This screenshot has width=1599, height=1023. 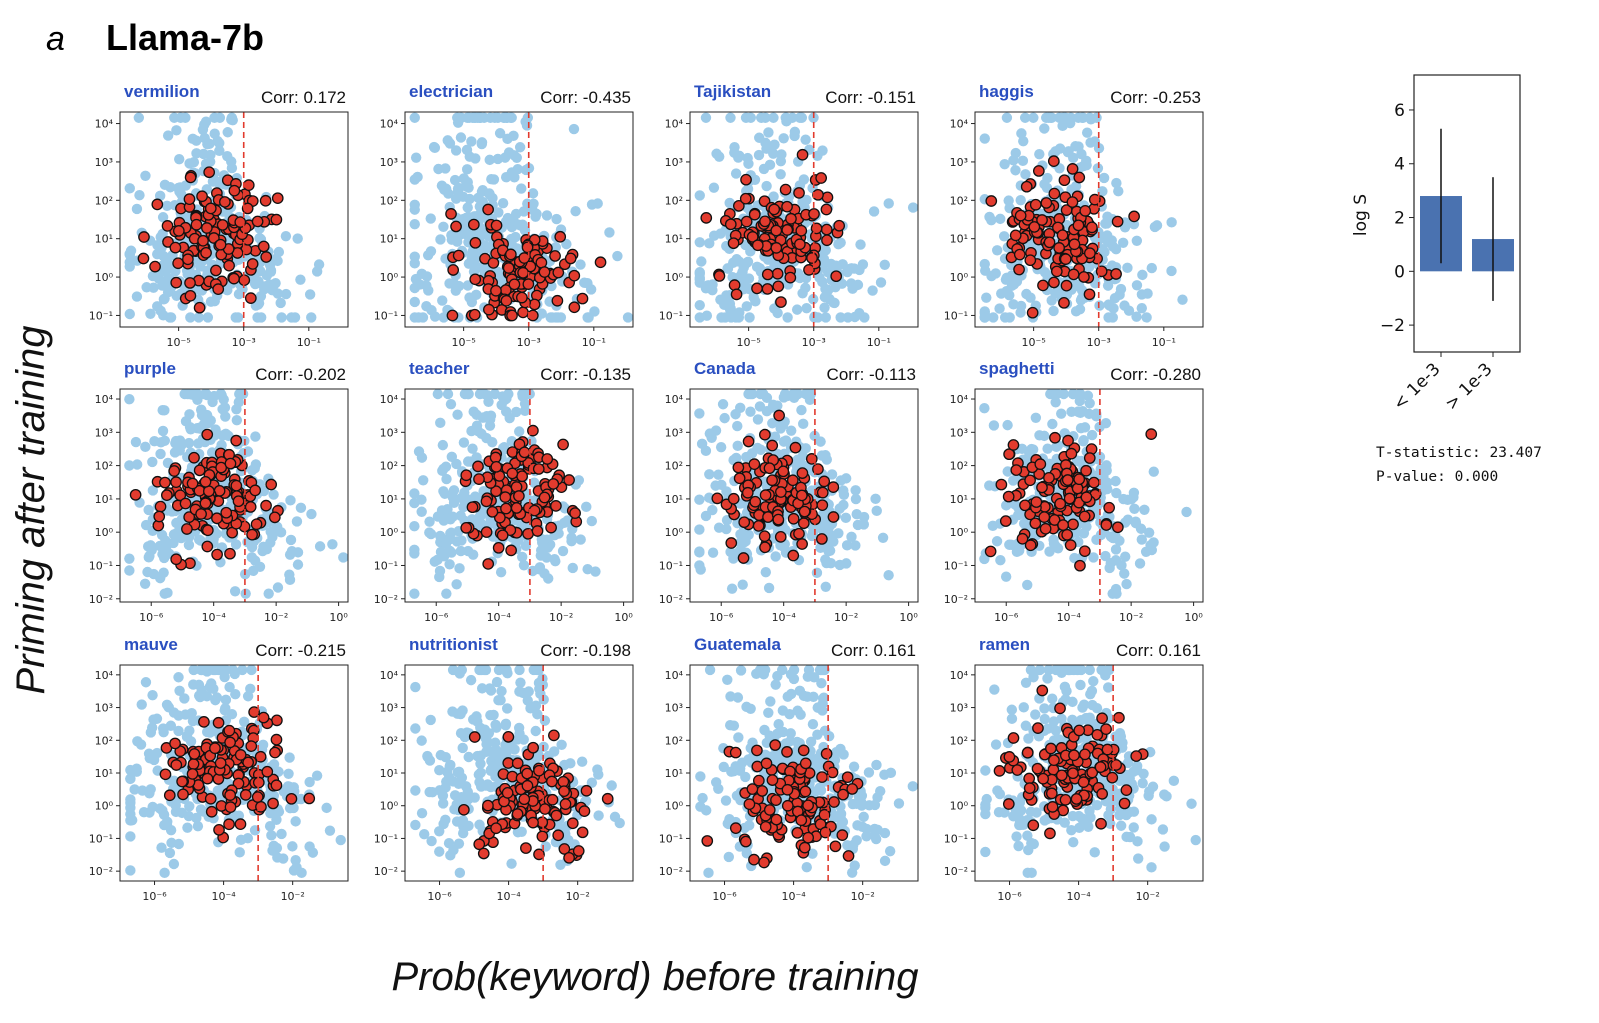 I want to click on panel-frame, so click(x=1089, y=219).